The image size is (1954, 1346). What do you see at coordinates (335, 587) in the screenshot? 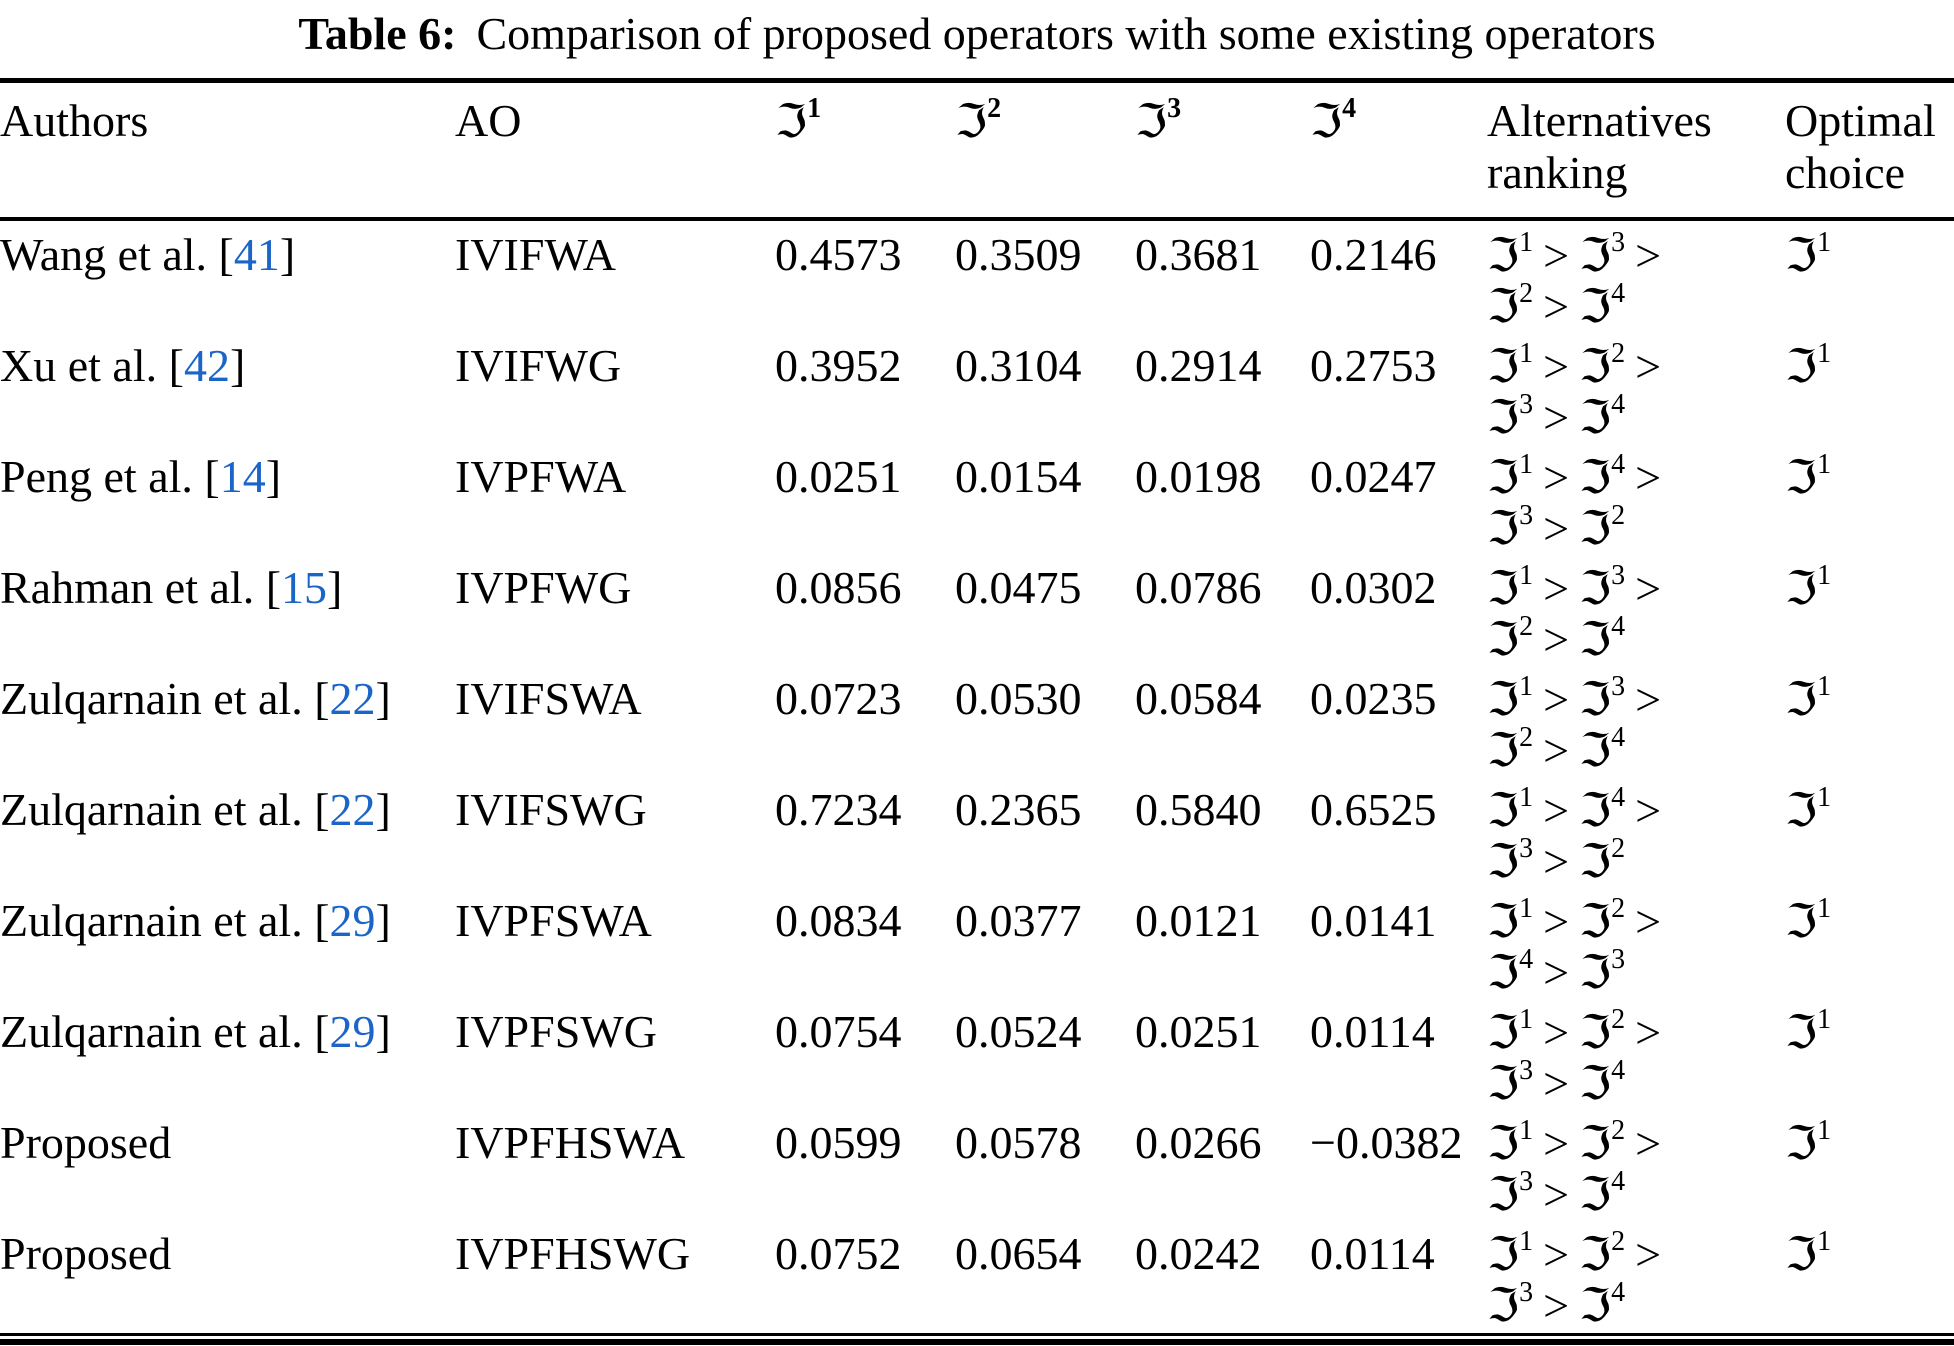
I see `citation-close-bracket: ]` at bounding box center [335, 587].